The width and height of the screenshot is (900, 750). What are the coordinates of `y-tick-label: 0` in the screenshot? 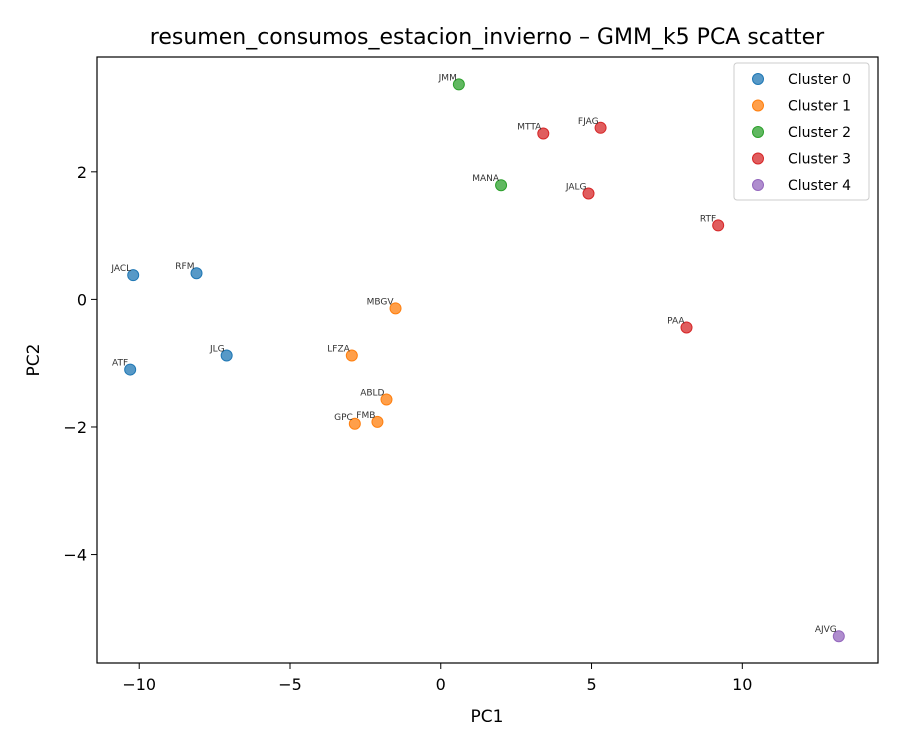 It's located at (82, 299).